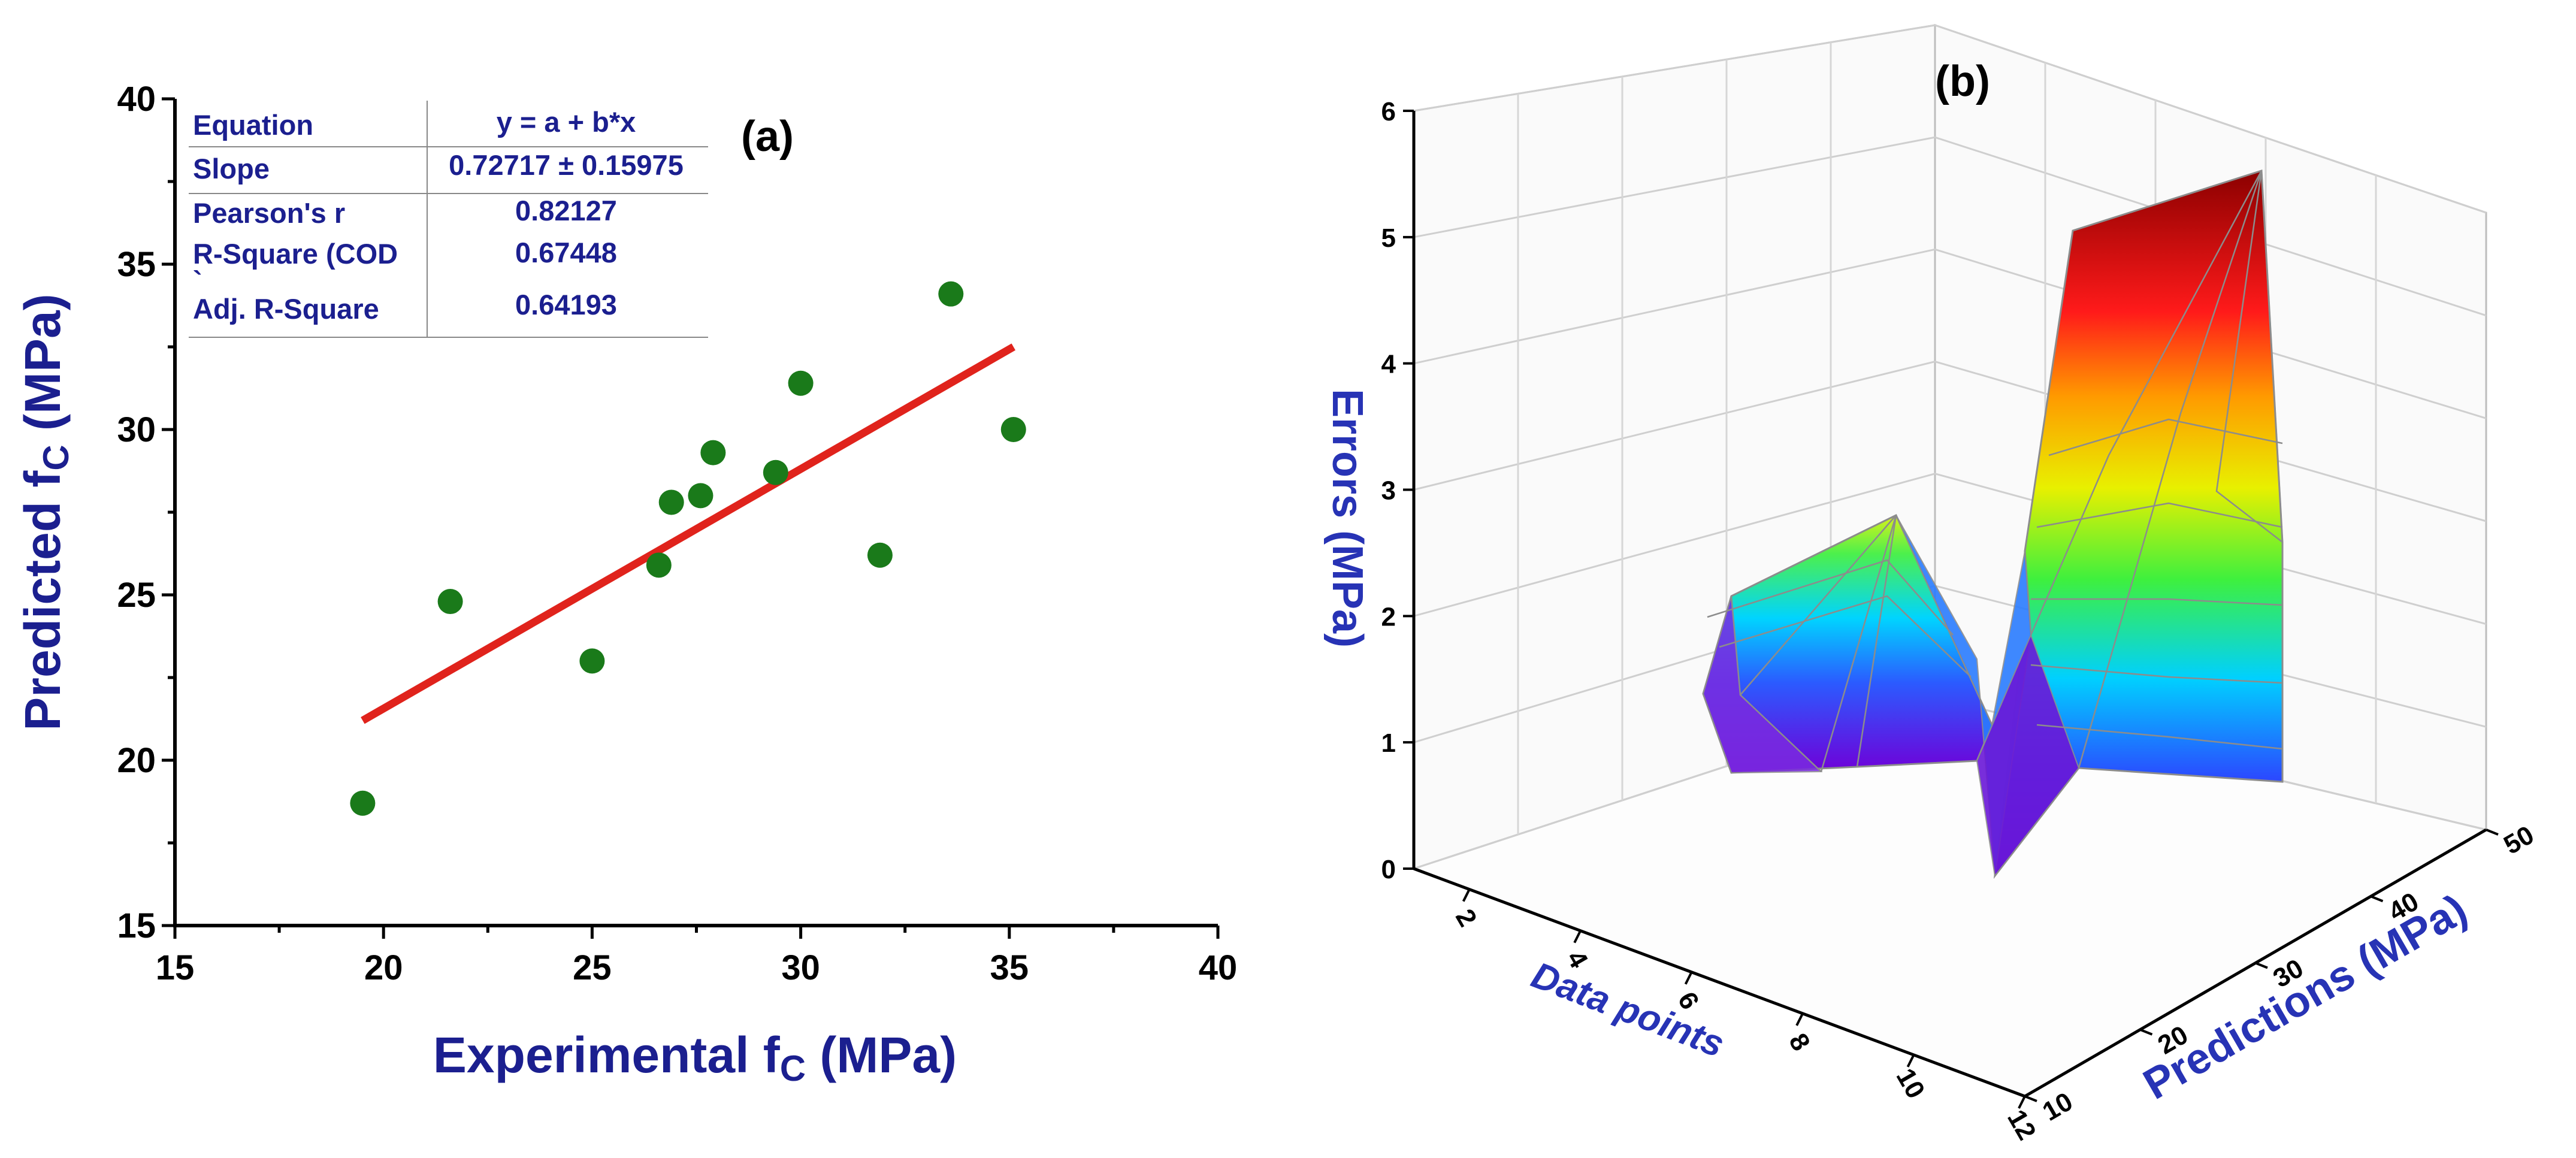 The width and height of the screenshot is (2576, 1158). I want to click on linear-fit-line, so click(688, 533).